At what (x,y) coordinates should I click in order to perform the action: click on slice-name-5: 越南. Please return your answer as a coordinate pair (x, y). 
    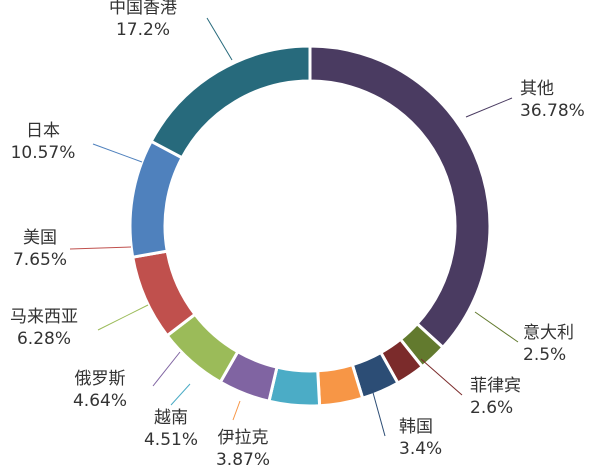
    Looking at the image, I should click on (171, 418).